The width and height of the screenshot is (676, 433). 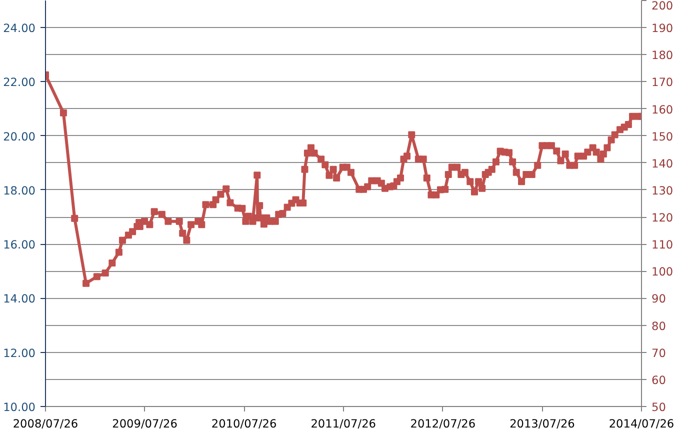 I want to click on x-tick-label: 2009/07/26, so click(x=145, y=423).